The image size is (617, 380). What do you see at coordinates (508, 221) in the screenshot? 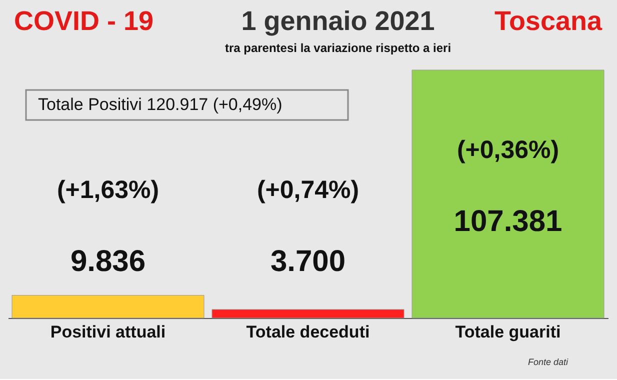
I see `data-label: 107.381` at bounding box center [508, 221].